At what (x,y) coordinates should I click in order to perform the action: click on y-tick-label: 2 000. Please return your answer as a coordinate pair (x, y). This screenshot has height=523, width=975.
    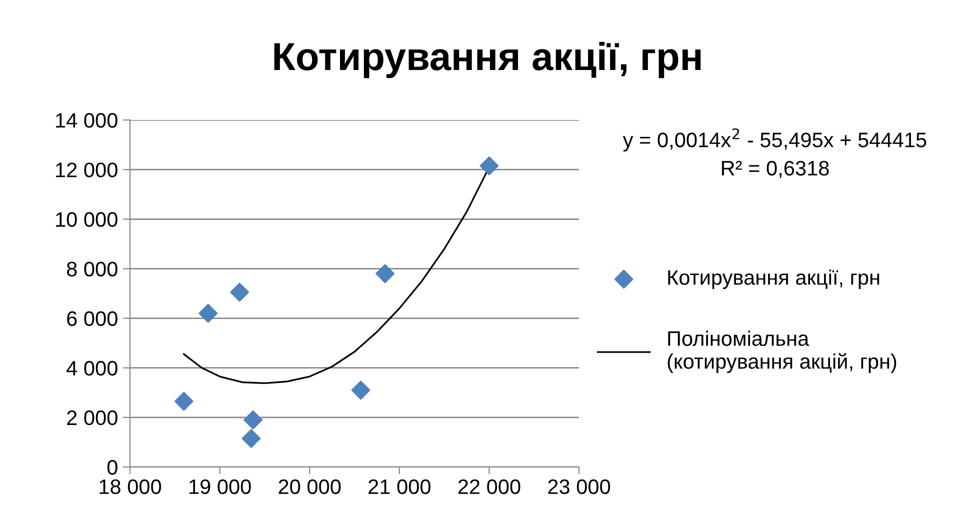
    Looking at the image, I should click on (92, 418).